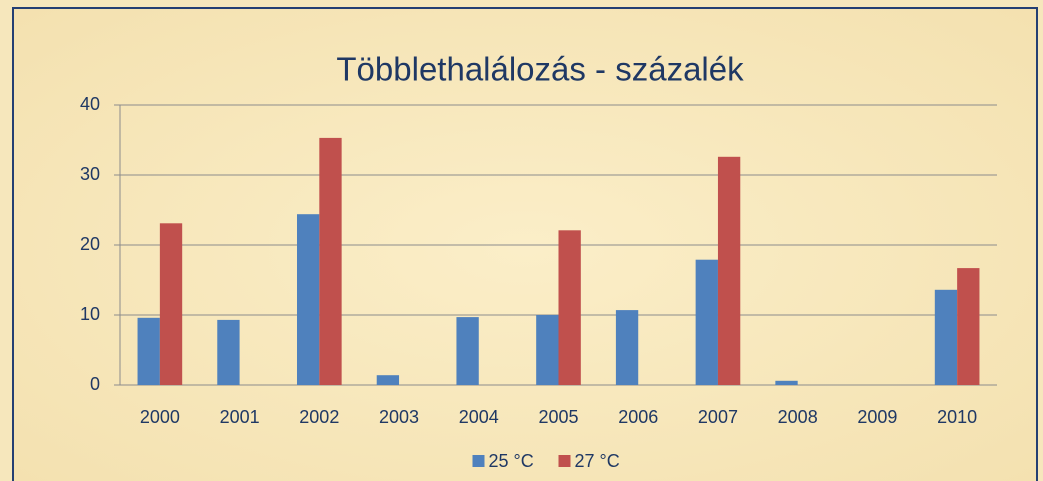  Describe the element at coordinates (90, 174) in the screenshot. I see `y-tick-label: 30` at that location.